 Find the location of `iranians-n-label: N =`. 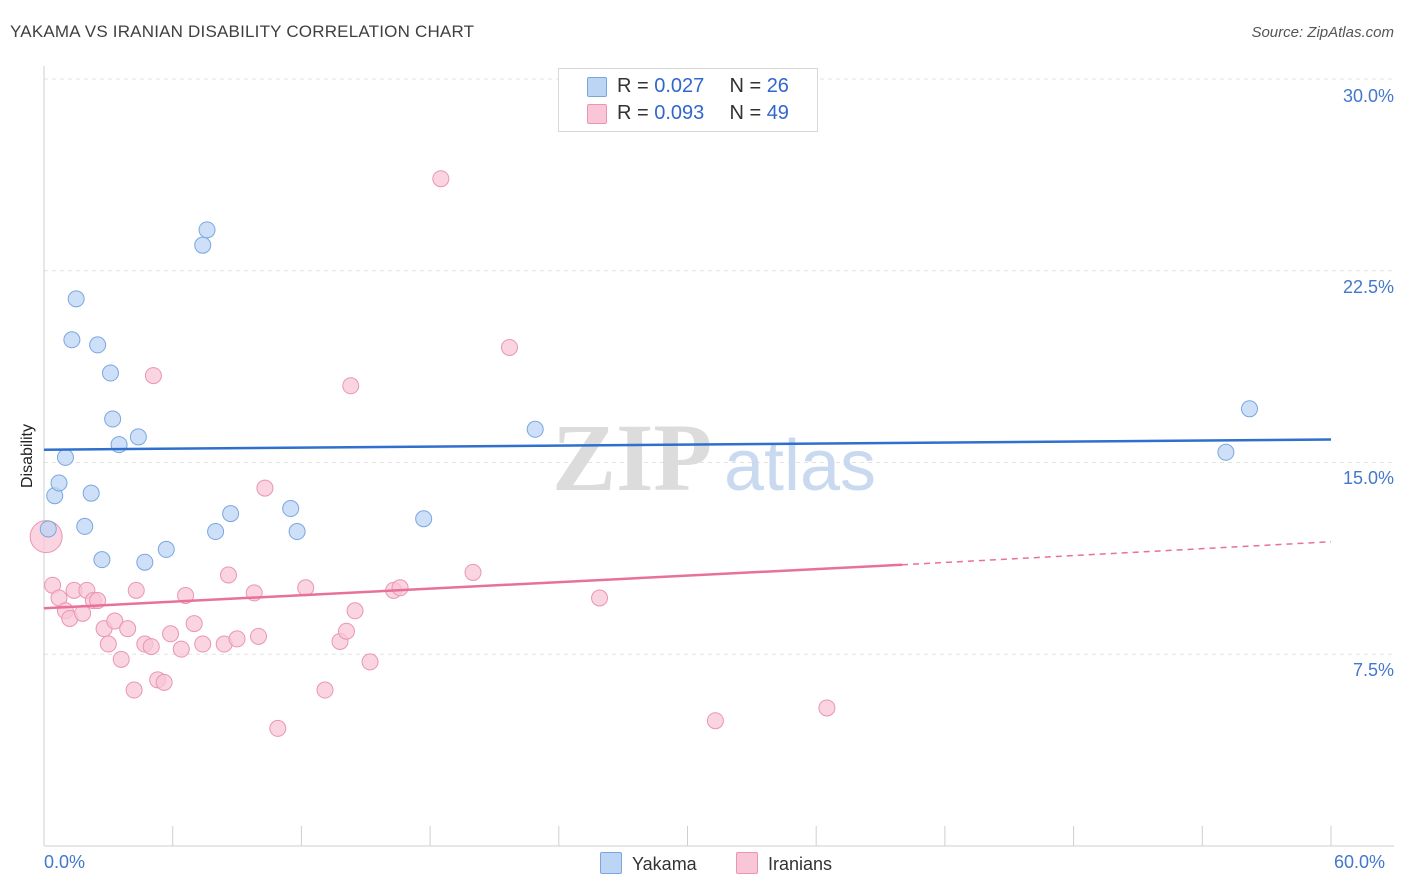

iranians-n-label: N = is located at coordinates (745, 113).